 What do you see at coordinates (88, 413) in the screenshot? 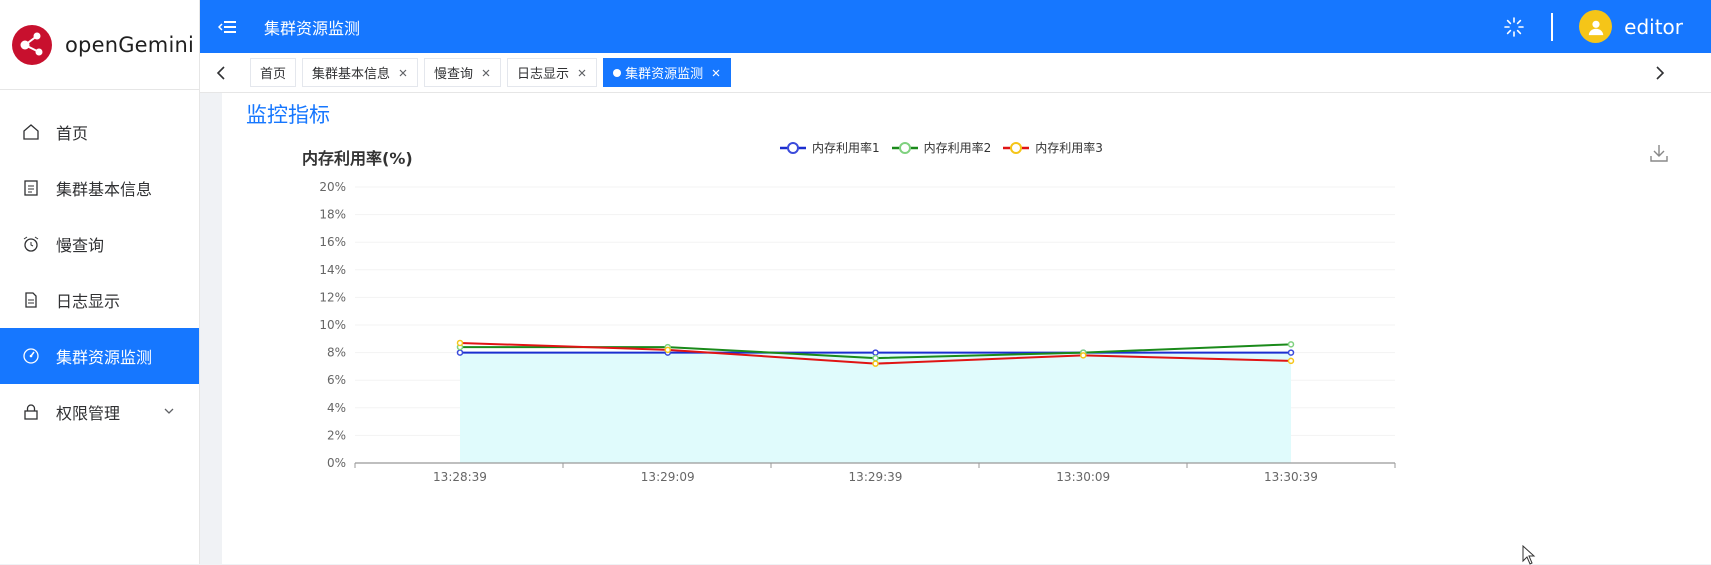
I see `sidebar-item-label: 权限管理` at bounding box center [88, 413].